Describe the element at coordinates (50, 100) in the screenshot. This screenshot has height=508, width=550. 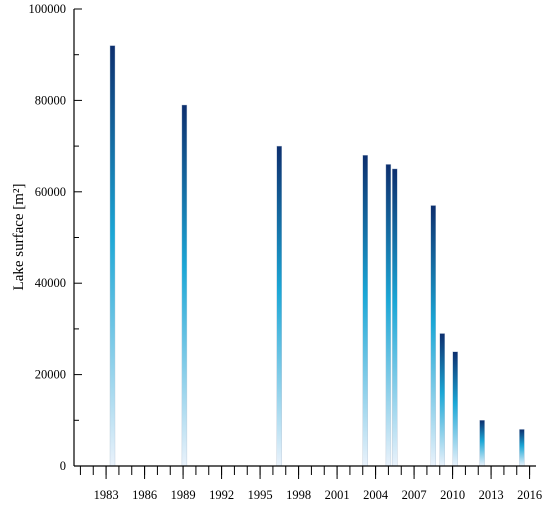
I see `y-tick-label-4: 80000` at that location.